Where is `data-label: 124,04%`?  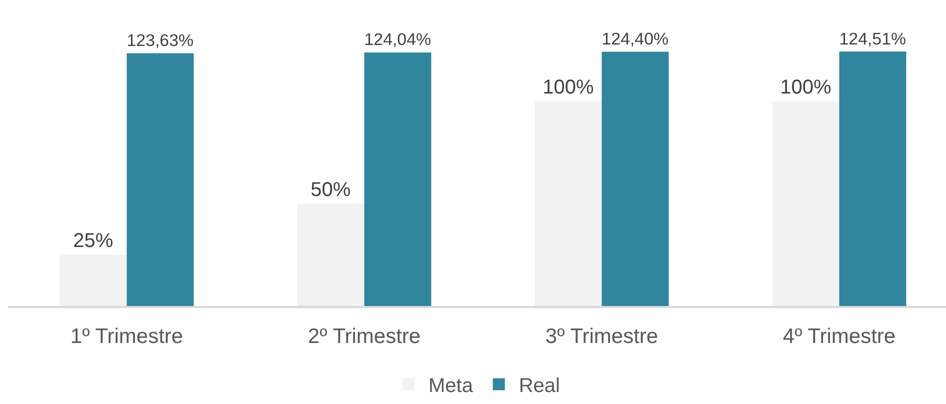
data-label: 124,04% is located at coordinates (398, 40).